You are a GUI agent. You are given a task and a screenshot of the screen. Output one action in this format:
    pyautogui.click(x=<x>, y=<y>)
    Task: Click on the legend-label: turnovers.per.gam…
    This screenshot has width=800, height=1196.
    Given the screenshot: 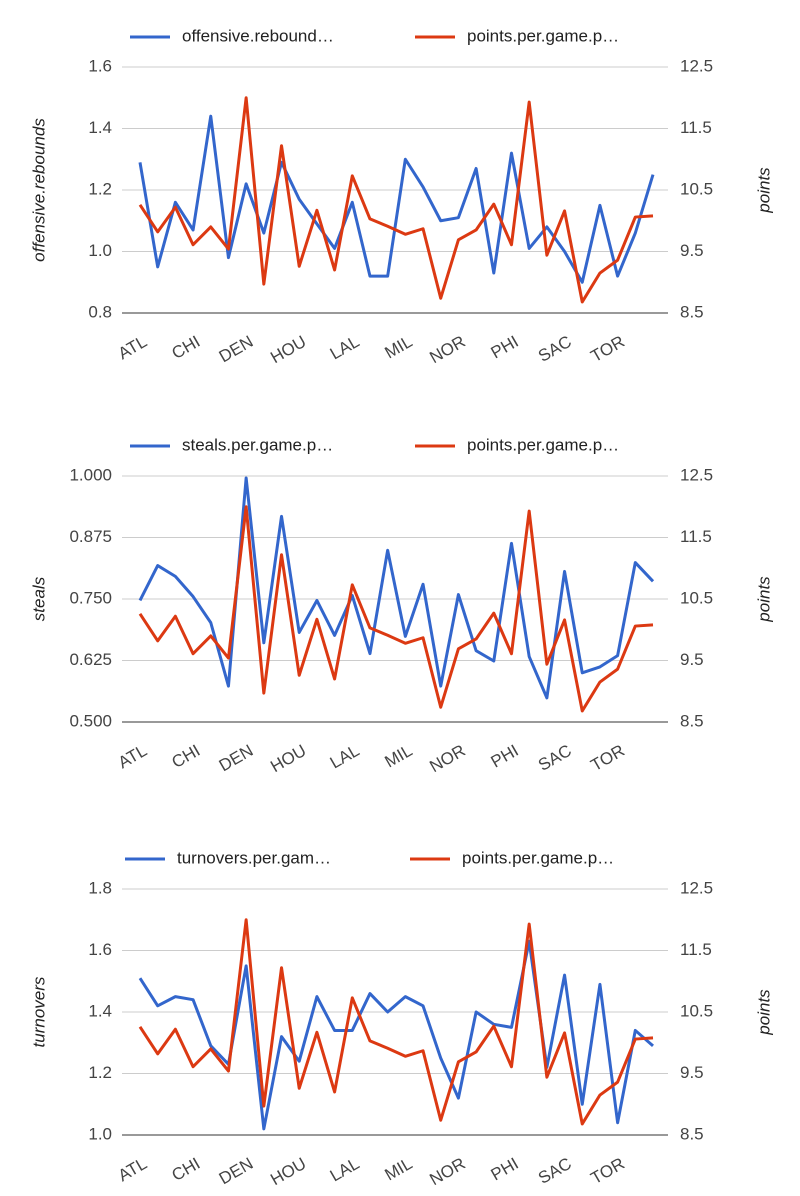 What is the action you would take?
    pyautogui.click(x=254, y=857)
    